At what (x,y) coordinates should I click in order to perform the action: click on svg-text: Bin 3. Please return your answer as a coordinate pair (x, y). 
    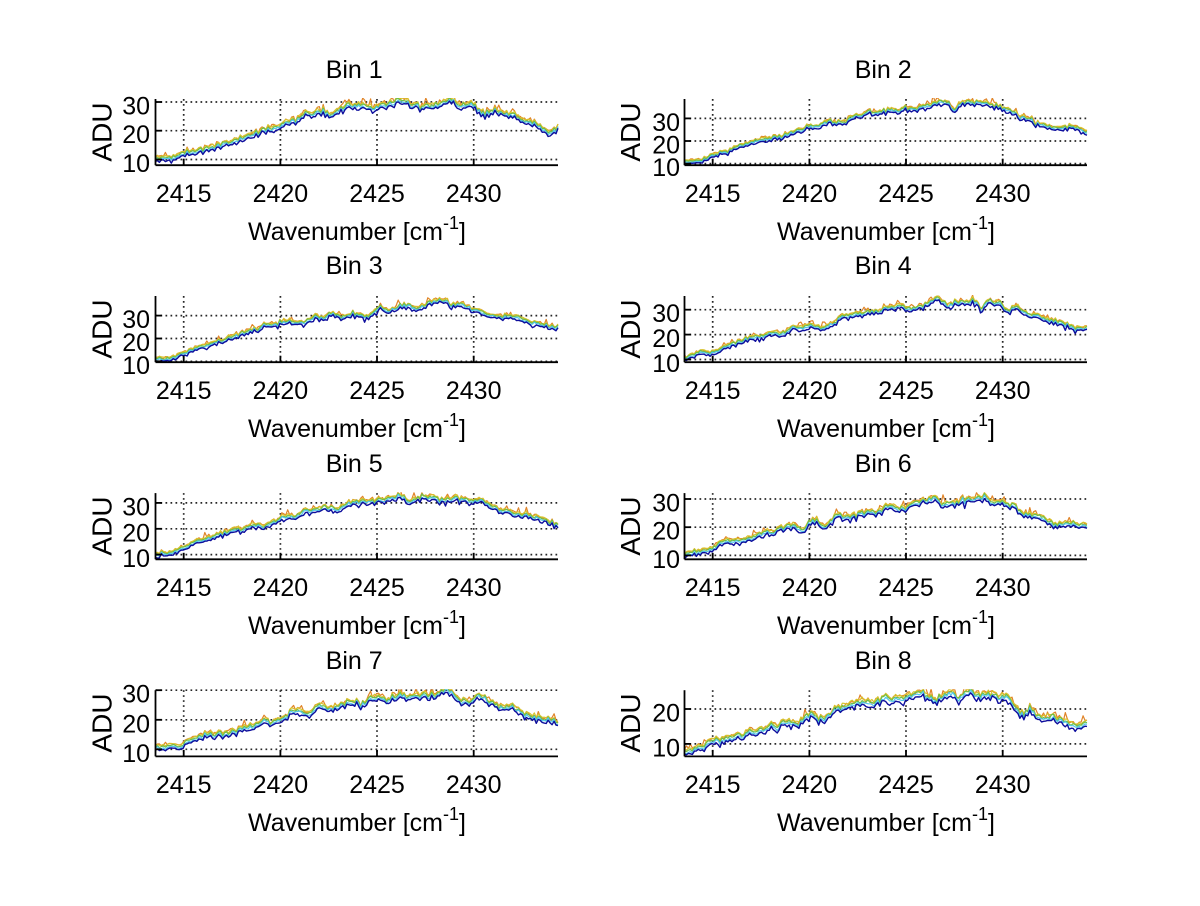
    Looking at the image, I should click on (354, 266).